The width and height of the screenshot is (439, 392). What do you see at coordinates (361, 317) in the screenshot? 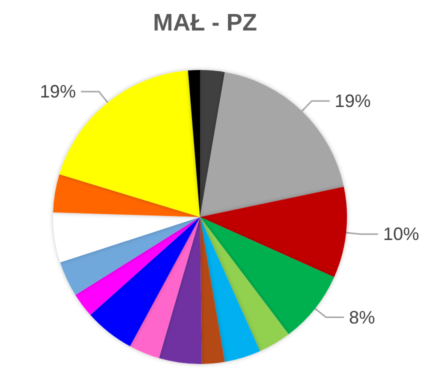
I see `data-label: 8%` at bounding box center [361, 317].